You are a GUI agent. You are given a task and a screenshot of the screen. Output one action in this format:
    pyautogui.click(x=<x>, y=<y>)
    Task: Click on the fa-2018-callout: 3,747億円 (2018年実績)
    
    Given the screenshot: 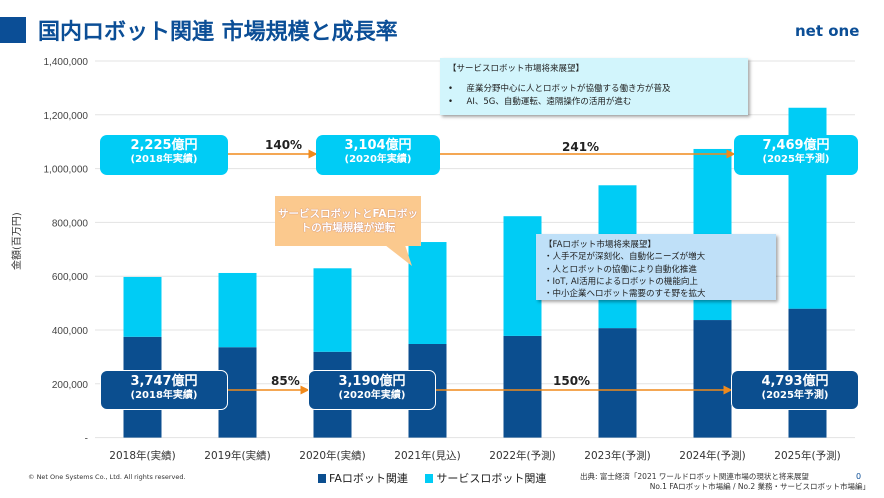 What is the action you would take?
    pyautogui.click(x=164, y=390)
    